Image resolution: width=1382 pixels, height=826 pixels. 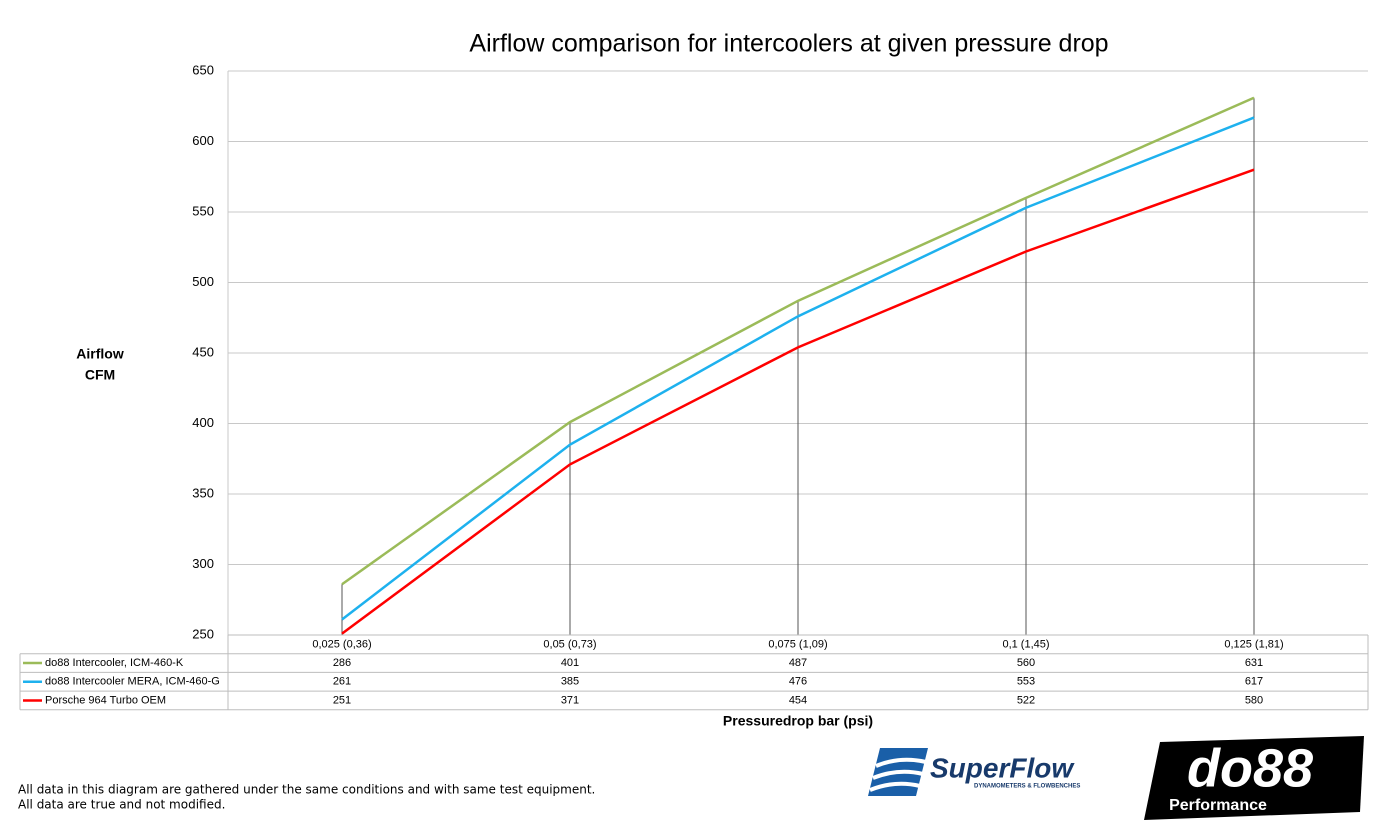 I want to click on x-tick-label: 0,125 (1,81), so click(x=1253, y=644).